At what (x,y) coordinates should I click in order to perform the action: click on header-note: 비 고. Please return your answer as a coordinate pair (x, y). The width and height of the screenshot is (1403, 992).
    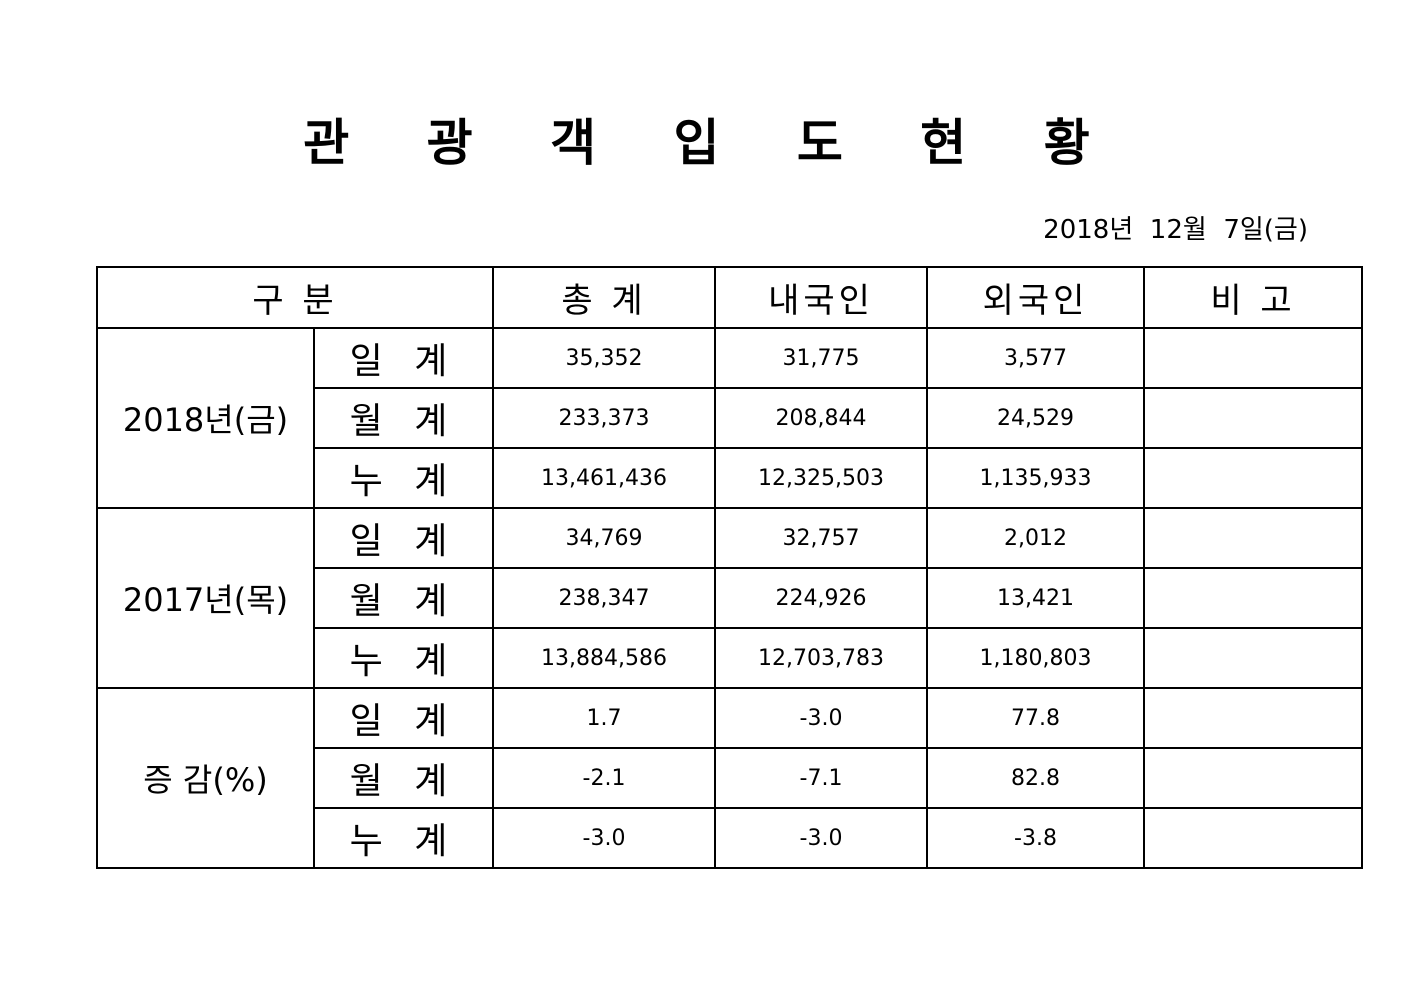
    Looking at the image, I should click on (1253, 297).